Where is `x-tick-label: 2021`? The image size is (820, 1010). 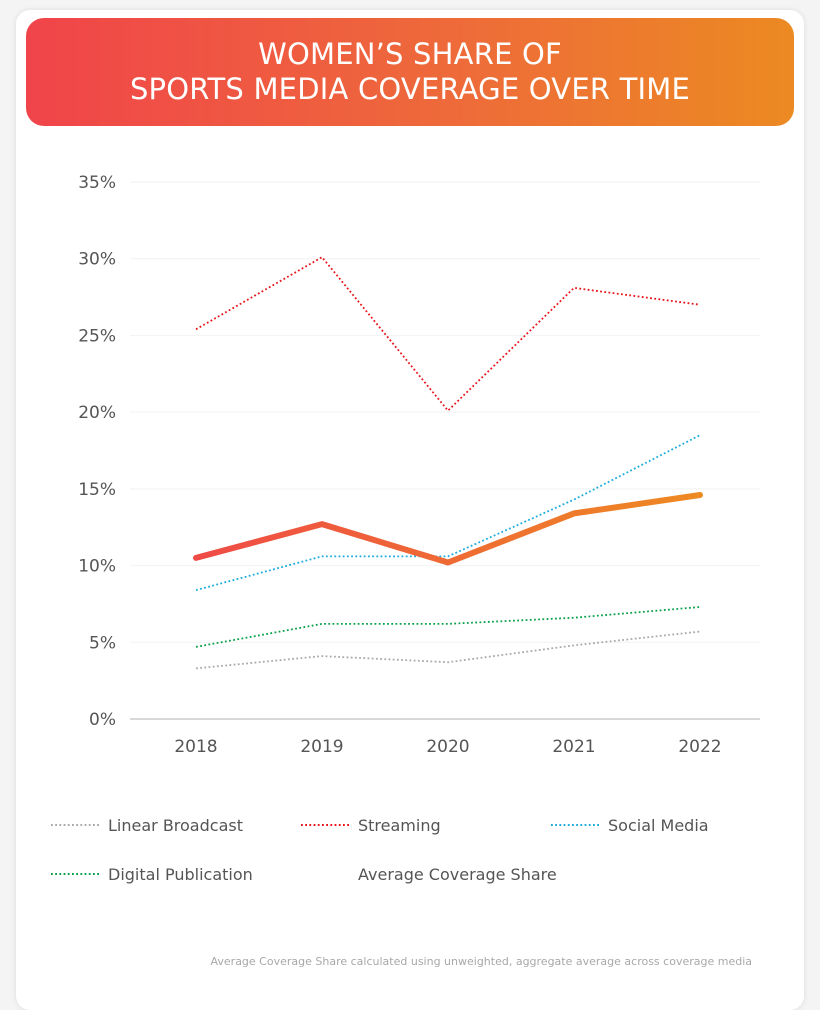
x-tick-label: 2021 is located at coordinates (573, 747).